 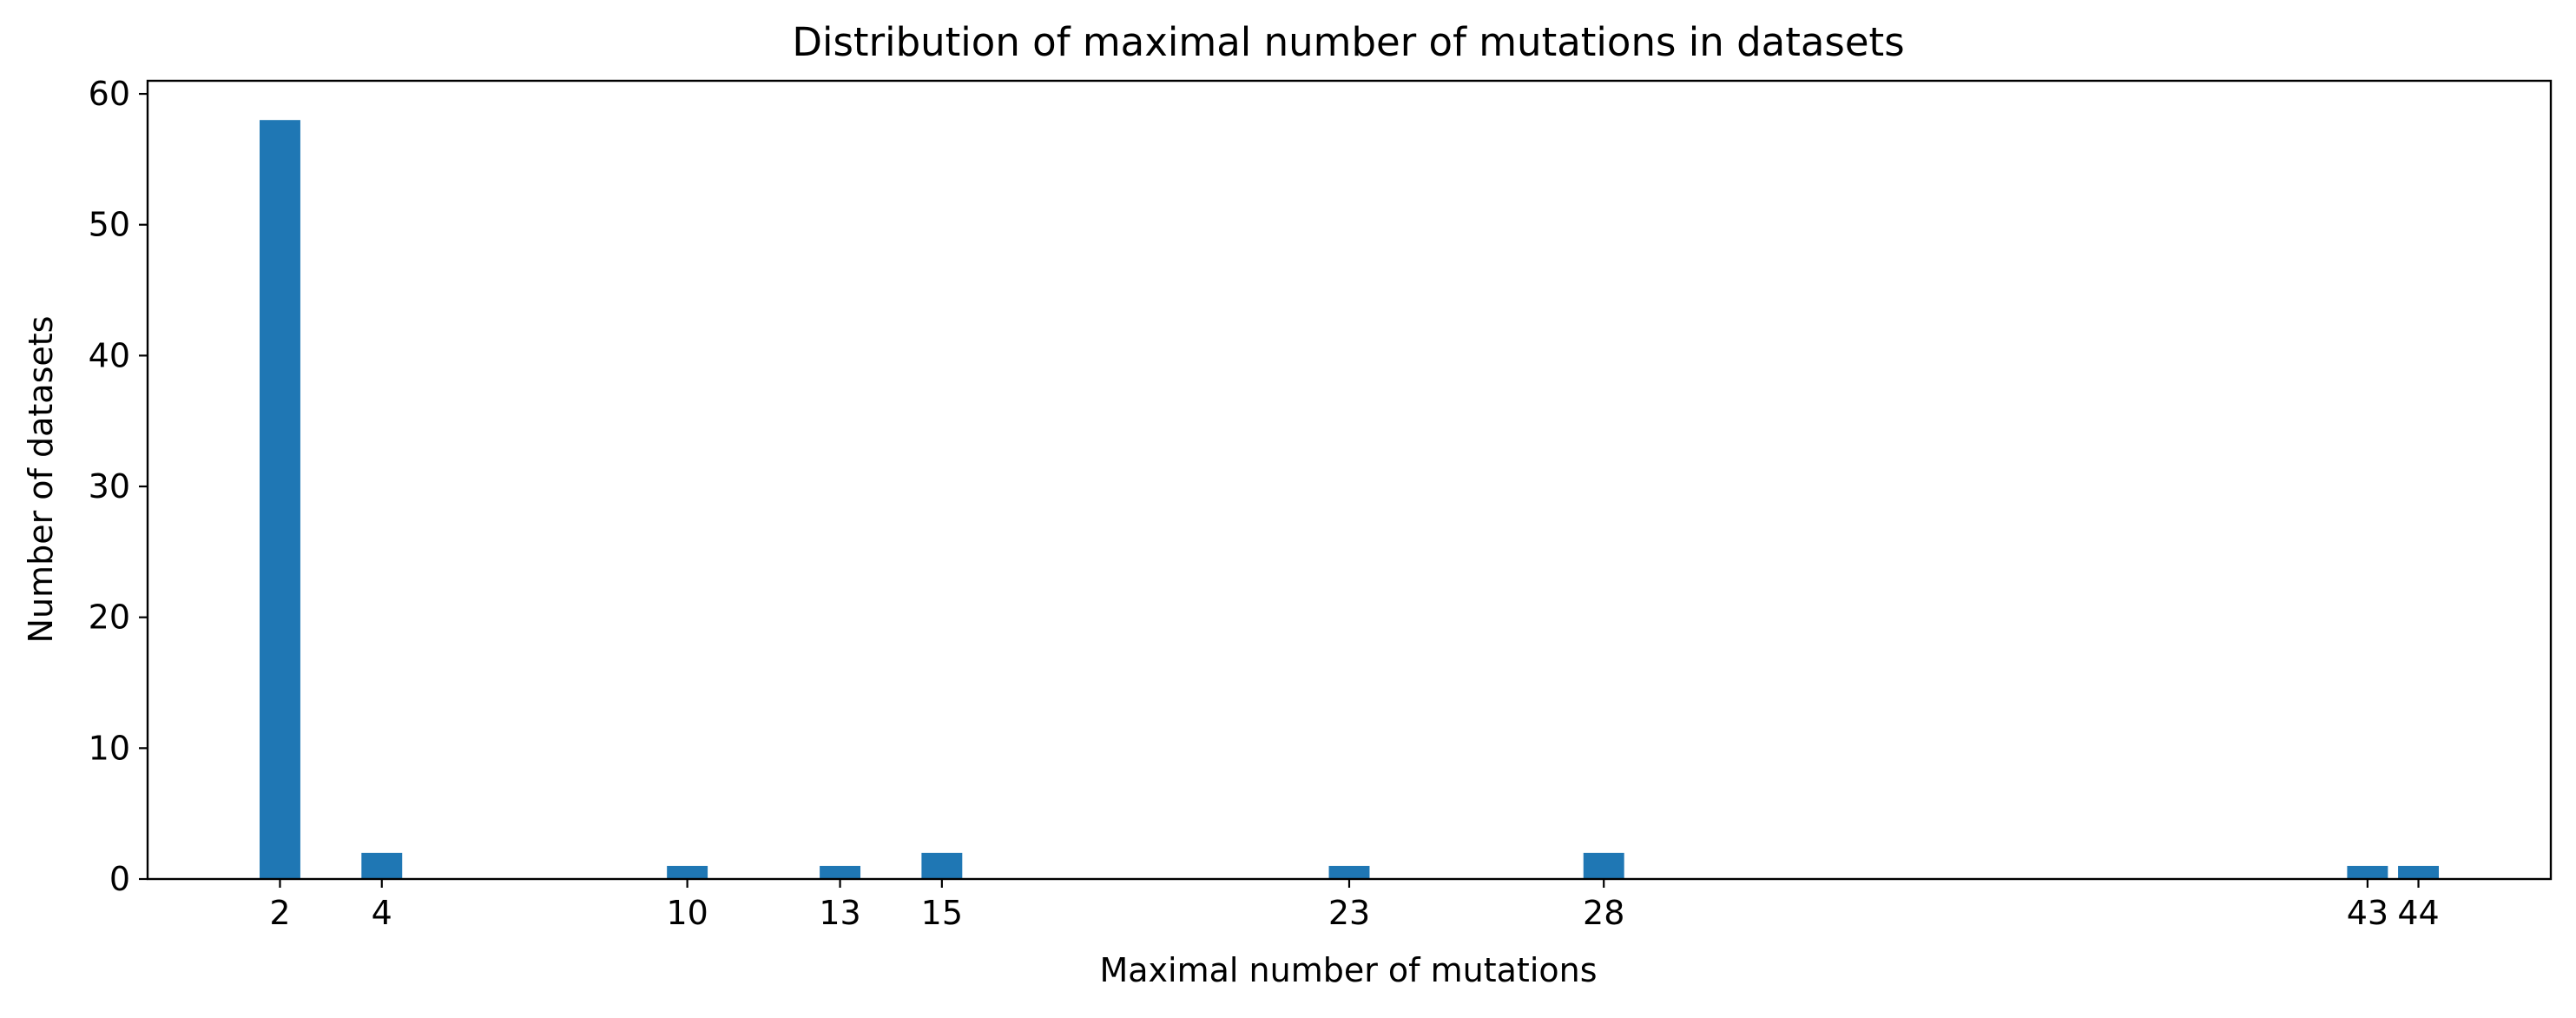 What do you see at coordinates (687, 913) in the screenshot?
I see `x-tick-label-10: 10` at bounding box center [687, 913].